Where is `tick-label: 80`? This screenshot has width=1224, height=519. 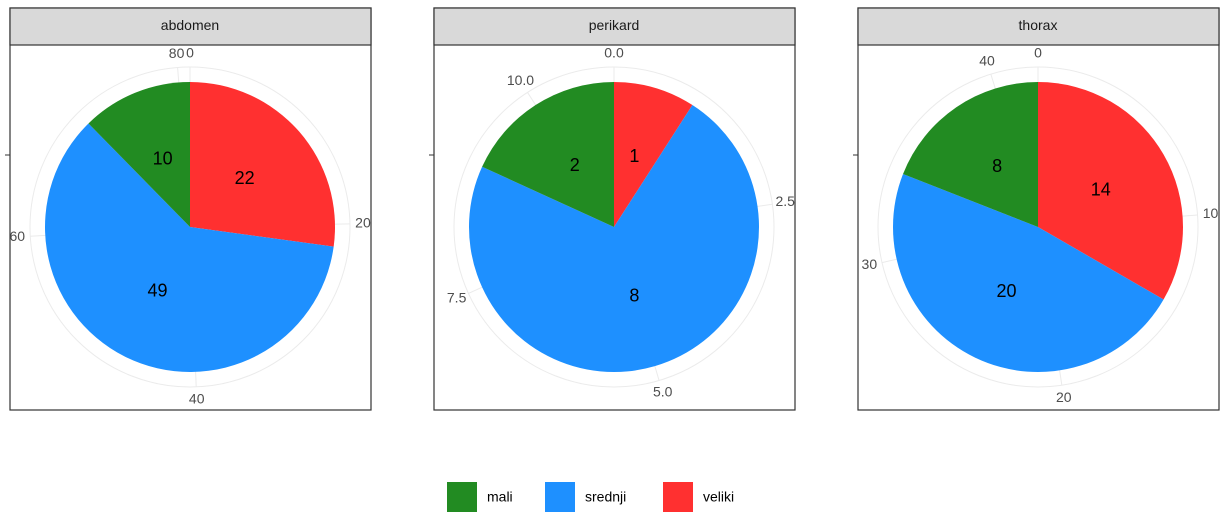
tick-label: 80 is located at coordinates (177, 53).